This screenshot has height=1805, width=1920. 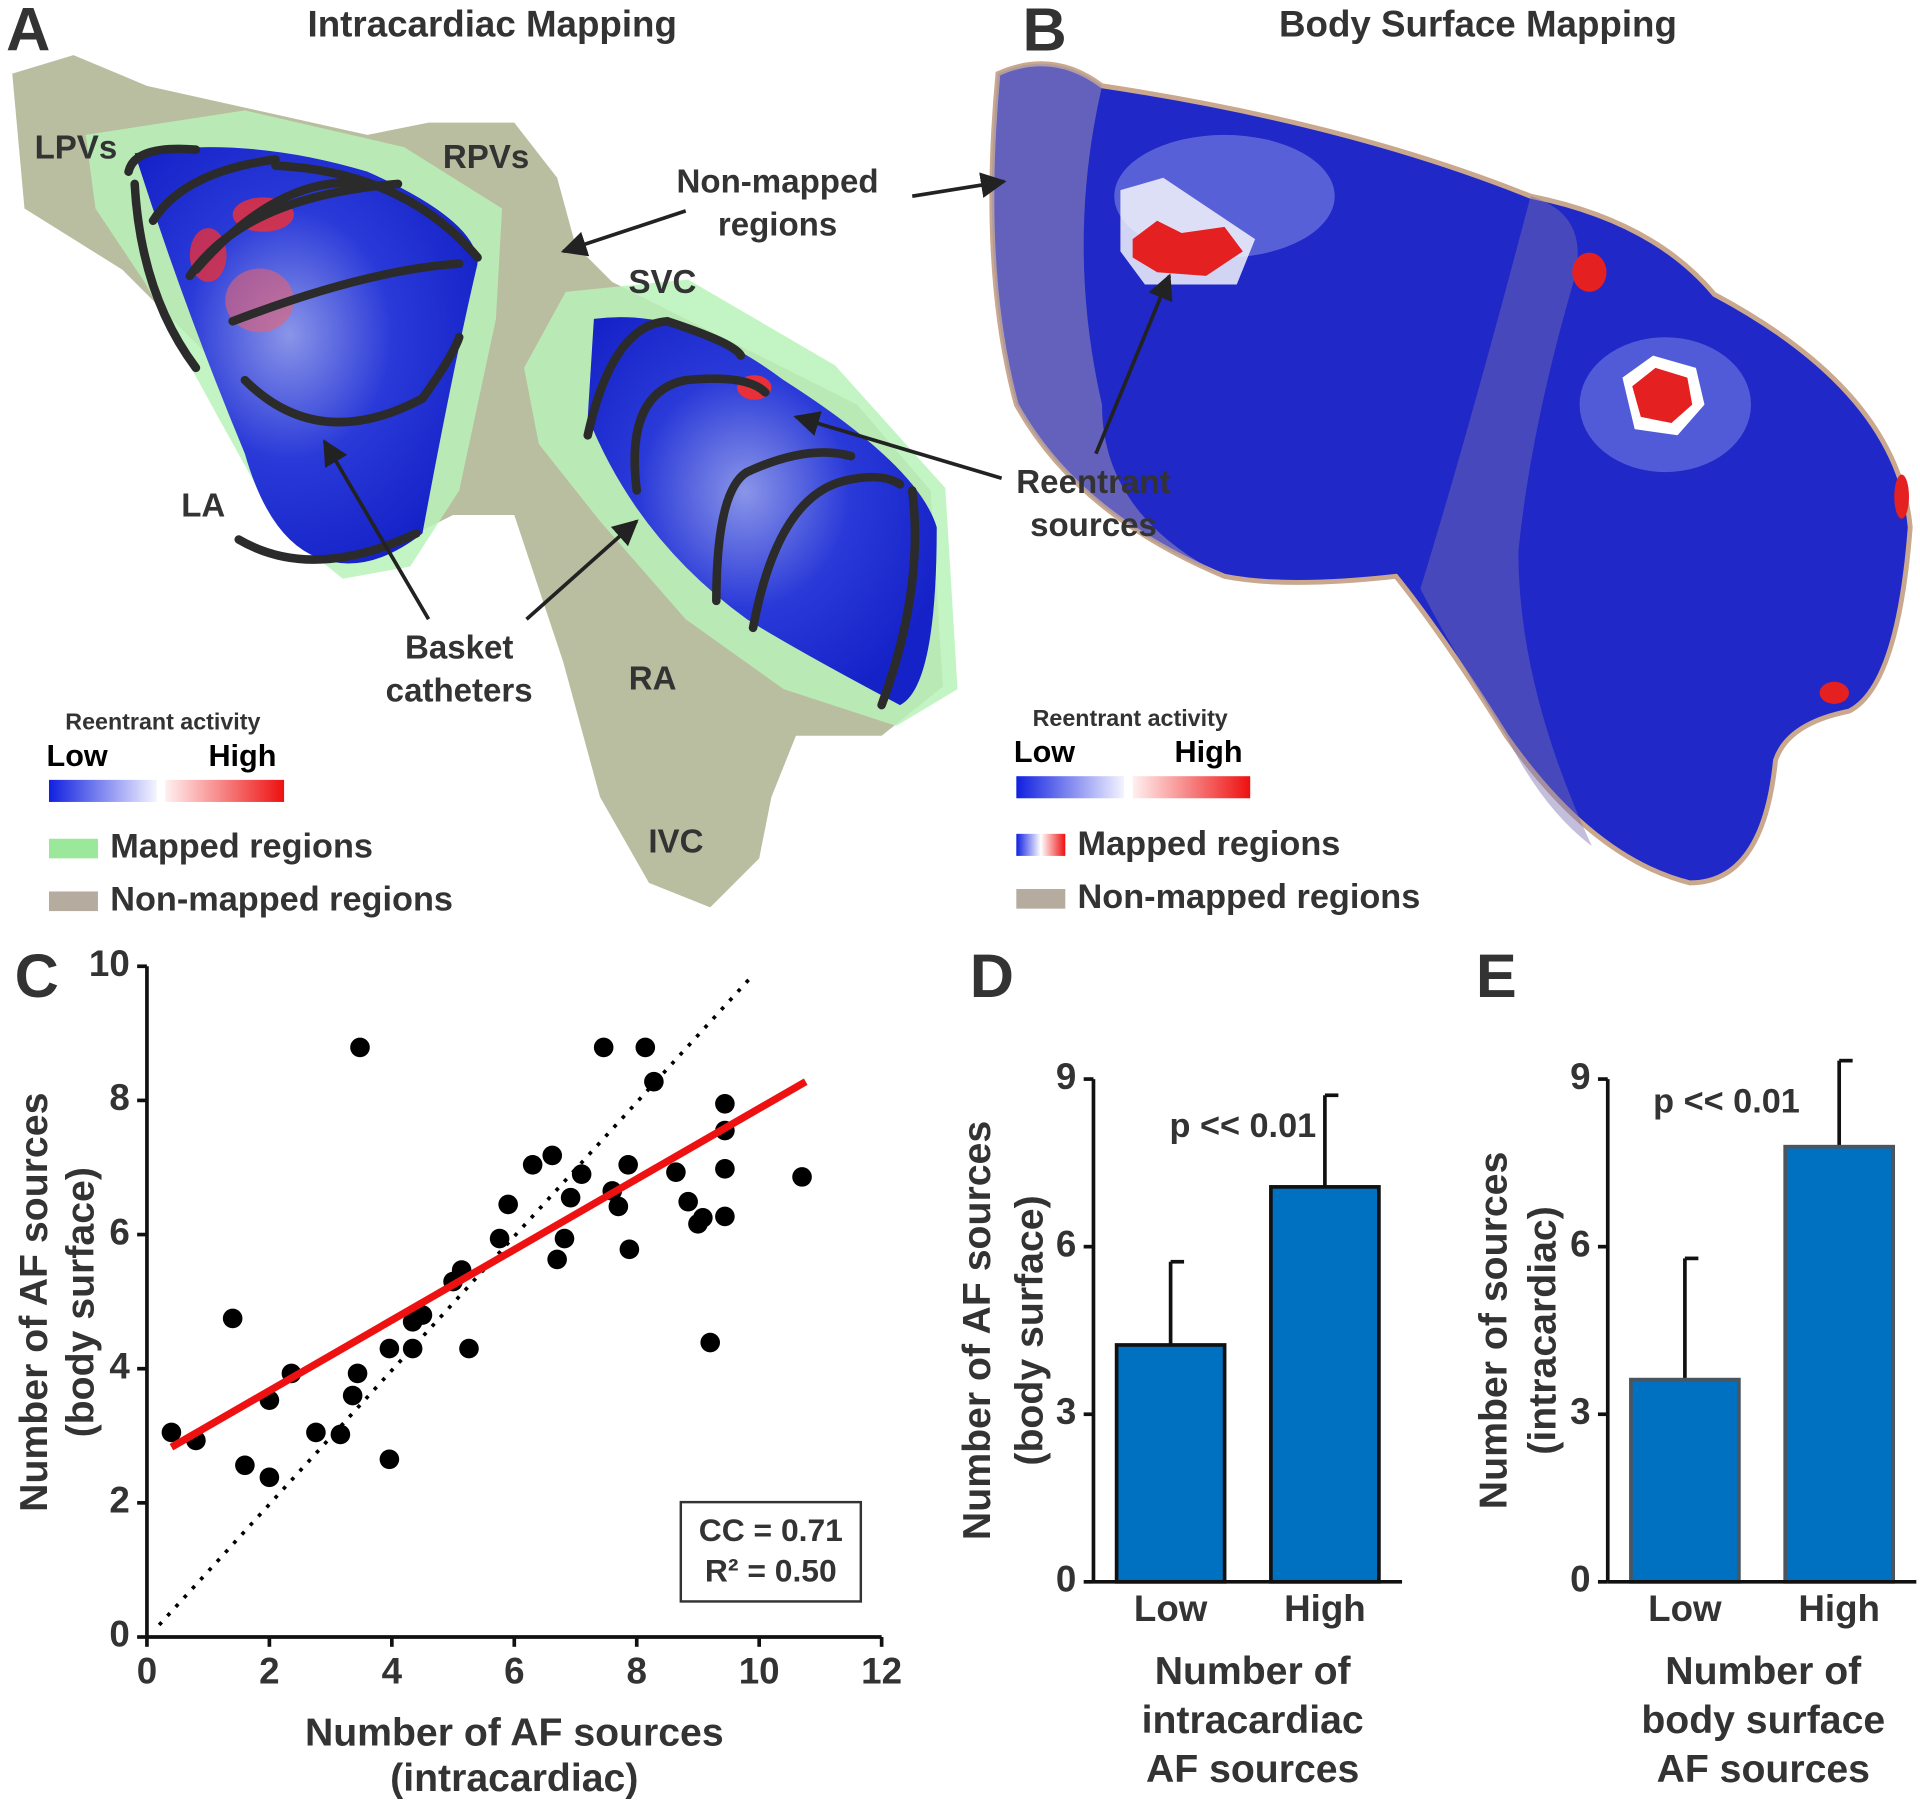 I want to click on x-axis-label: (intracardiac), so click(x=514, y=1778).